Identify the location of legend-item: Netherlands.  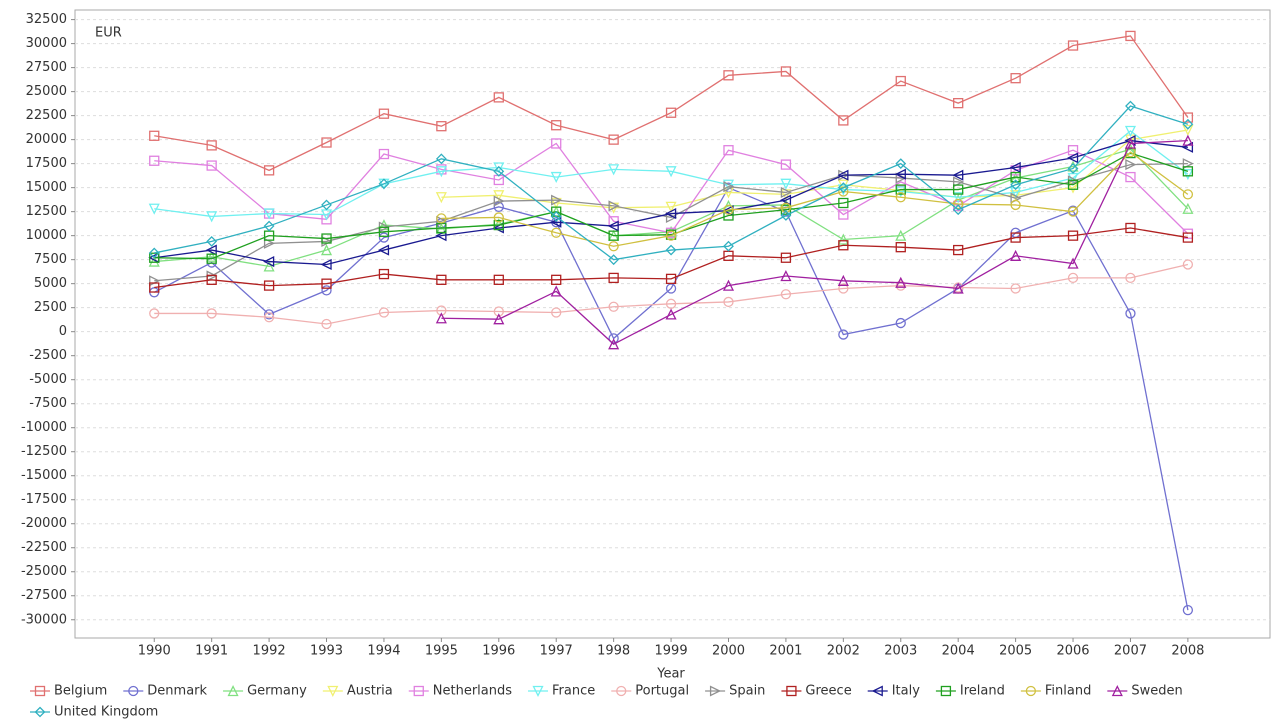
(460, 691).